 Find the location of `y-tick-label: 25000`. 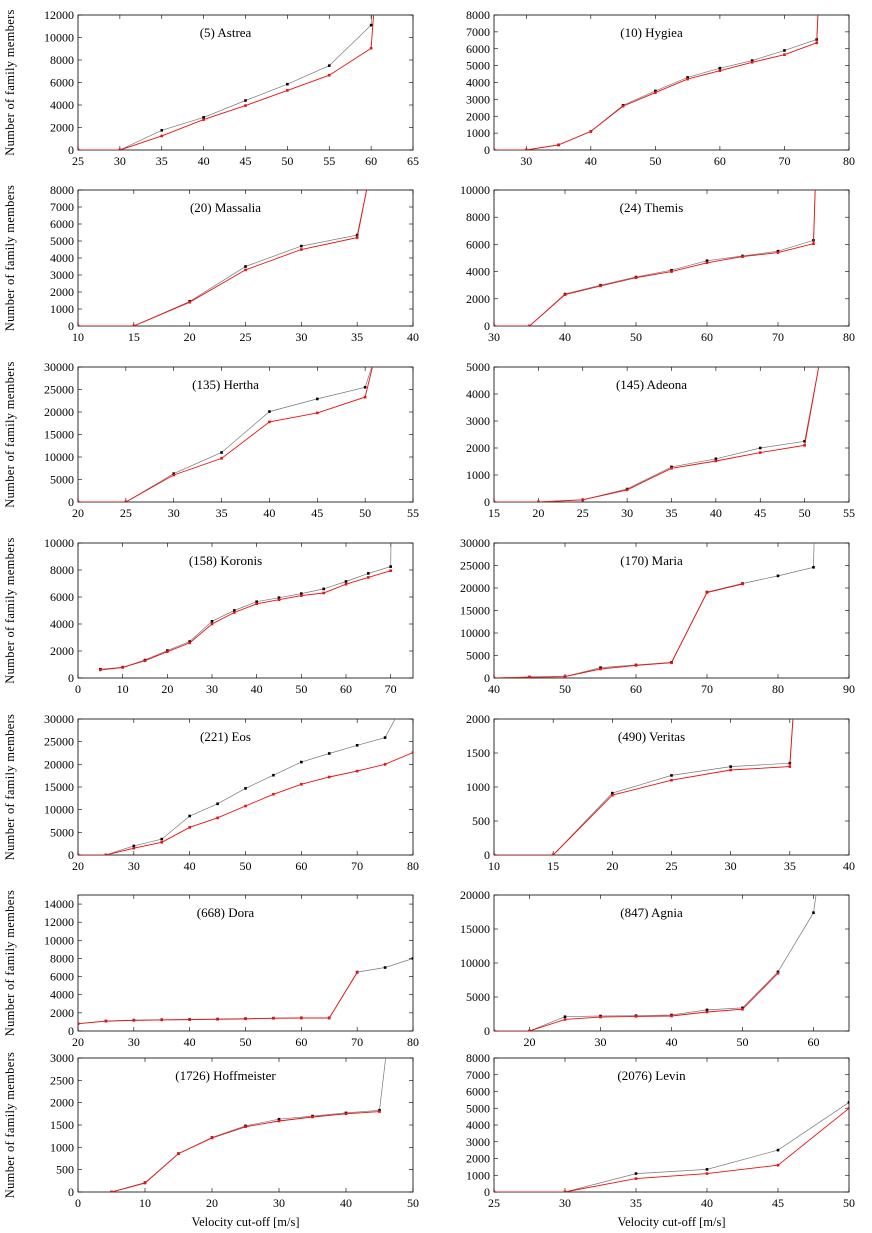

y-tick-label: 25000 is located at coordinates (475, 566).